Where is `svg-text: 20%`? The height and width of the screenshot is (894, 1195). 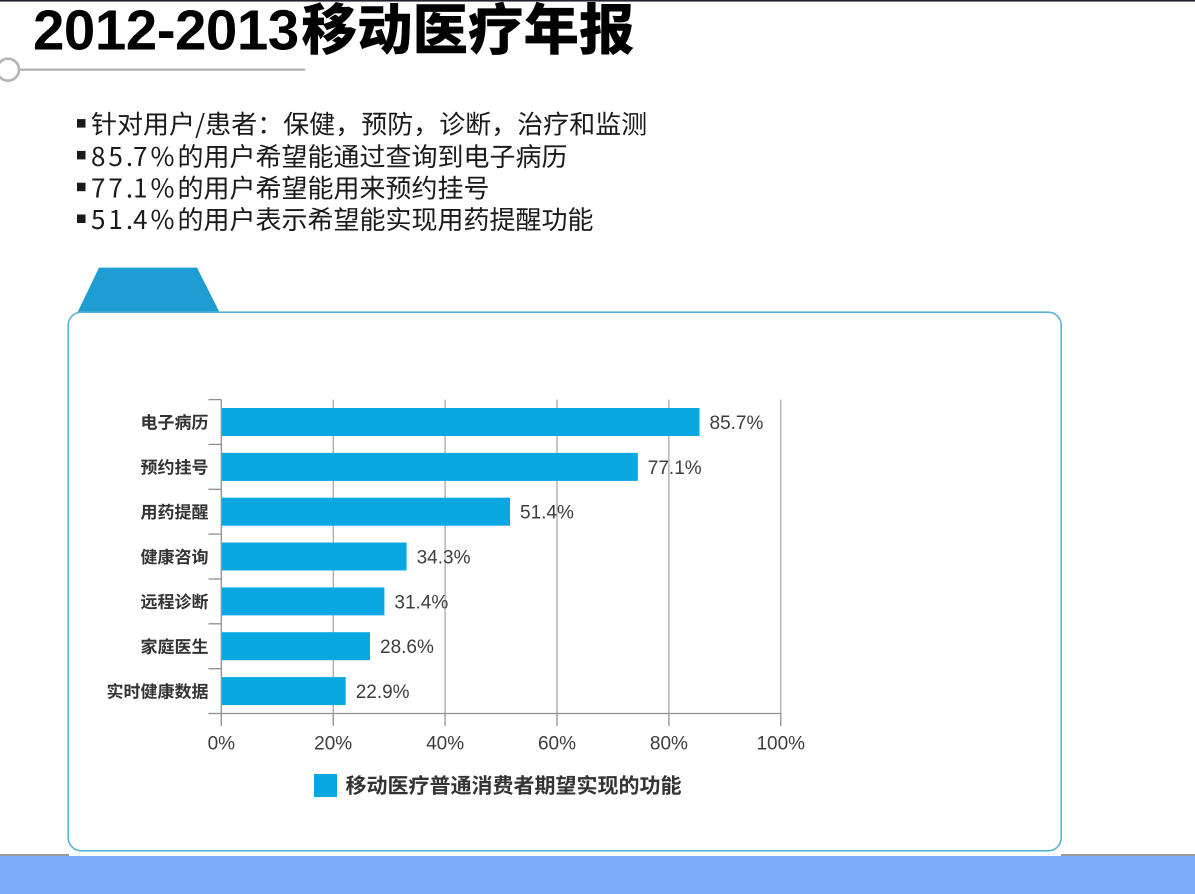 svg-text: 20% is located at coordinates (333, 744).